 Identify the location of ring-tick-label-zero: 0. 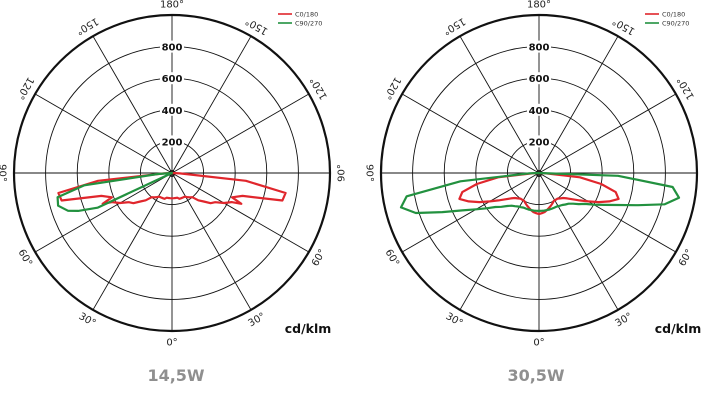
(539, 174).